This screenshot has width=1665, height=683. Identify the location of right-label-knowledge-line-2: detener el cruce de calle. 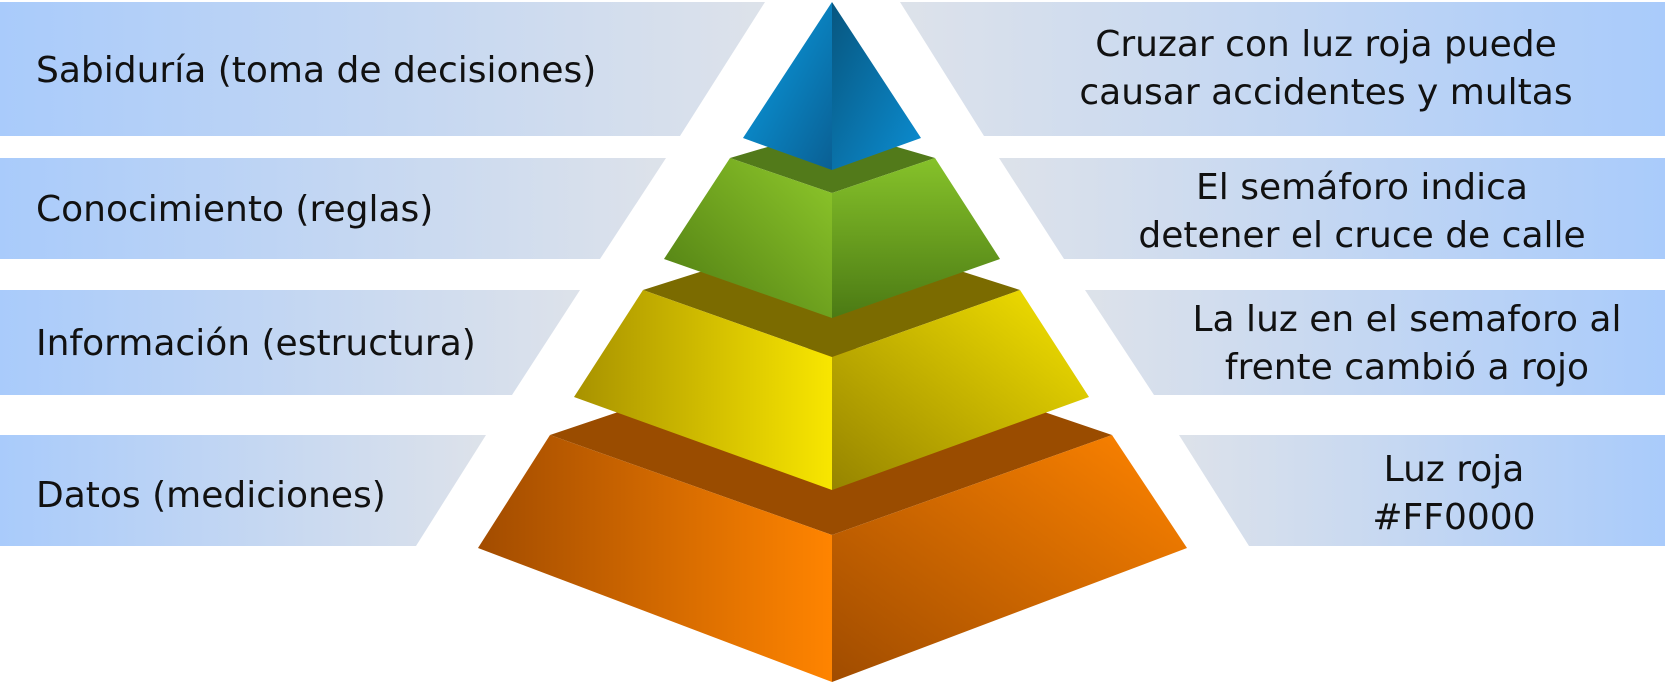
(1361, 235).